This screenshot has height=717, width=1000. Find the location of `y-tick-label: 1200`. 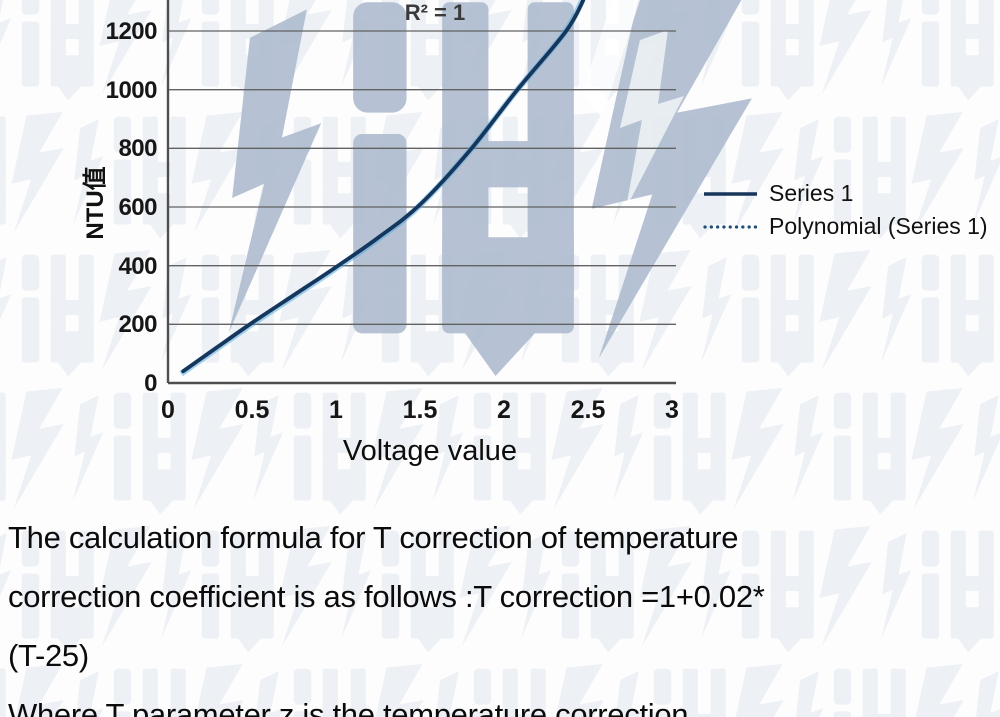

y-tick-label: 1200 is located at coordinates (131, 31).